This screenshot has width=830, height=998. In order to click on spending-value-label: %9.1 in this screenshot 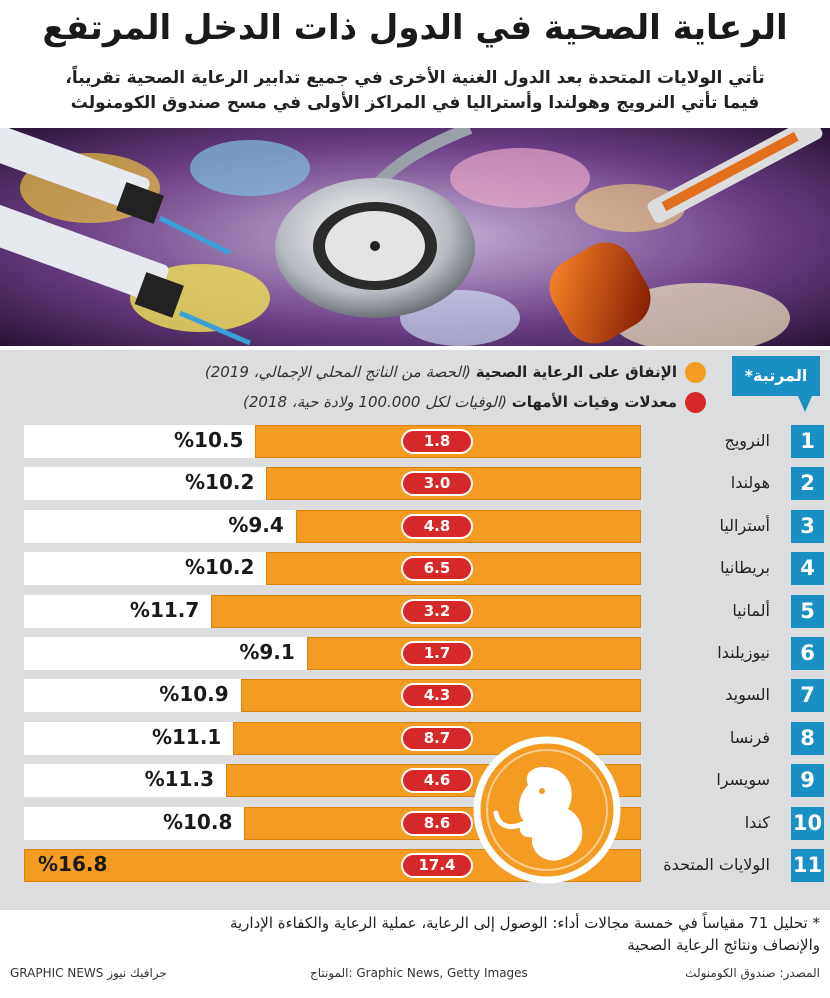, I will do `click(267, 652)`.